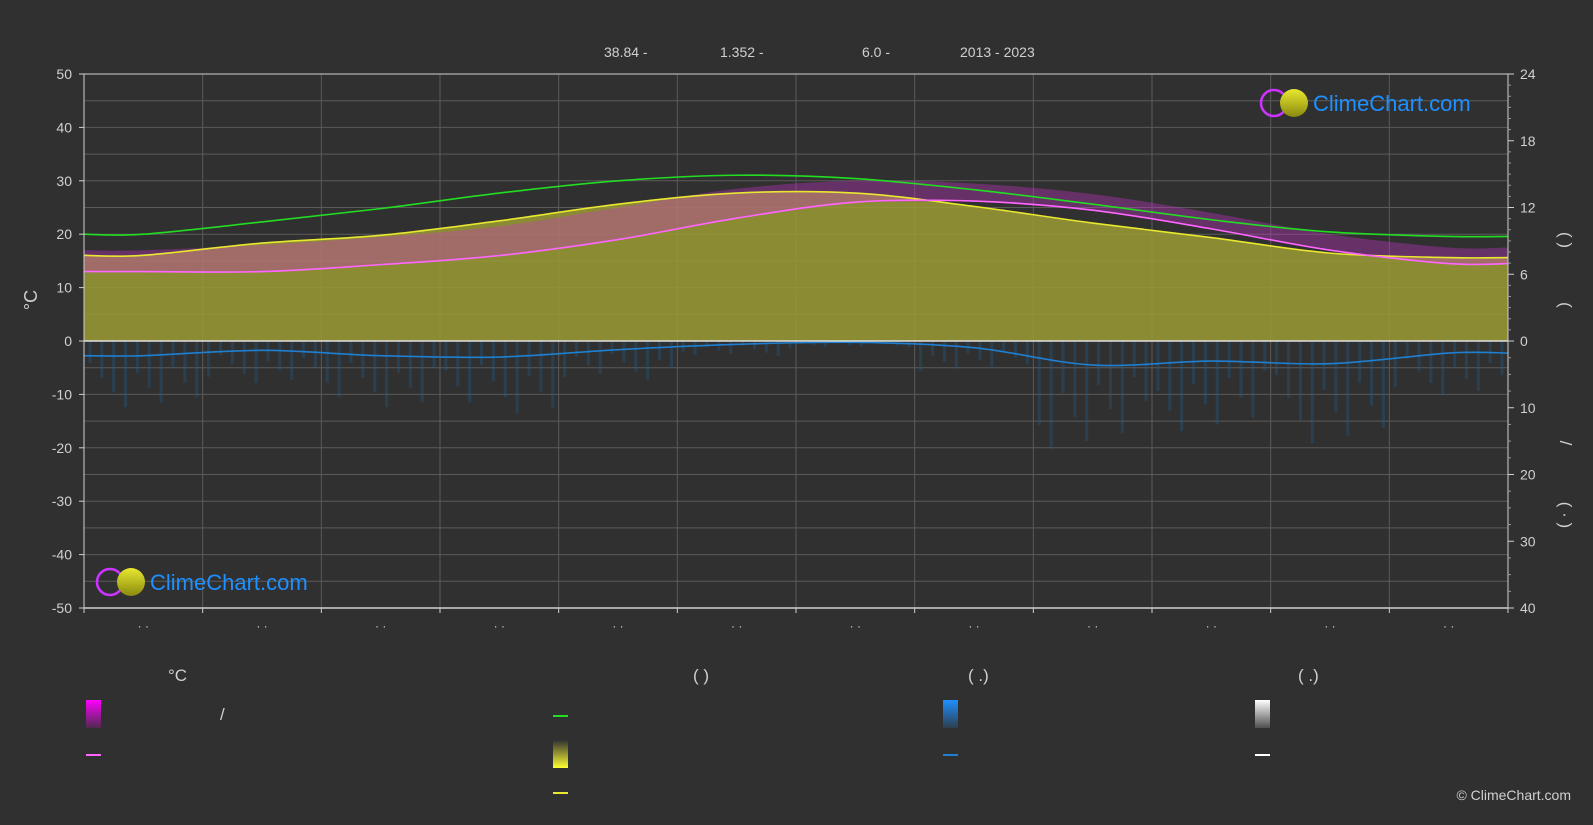 The height and width of the screenshot is (825, 1593). What do you see at coordinates (997, 52) in the screenshot?
I see `header-years: 2013 - 2023` at bounding box center [997, 52].